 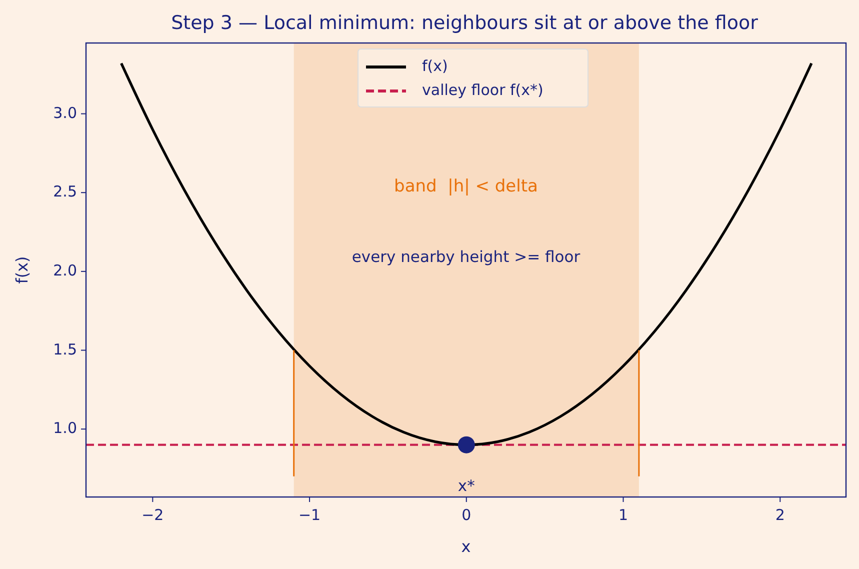 What do you see at coordinates (467, 486) in the screenshot?
I see `annotation: x*` at bounding box center [467, 486].